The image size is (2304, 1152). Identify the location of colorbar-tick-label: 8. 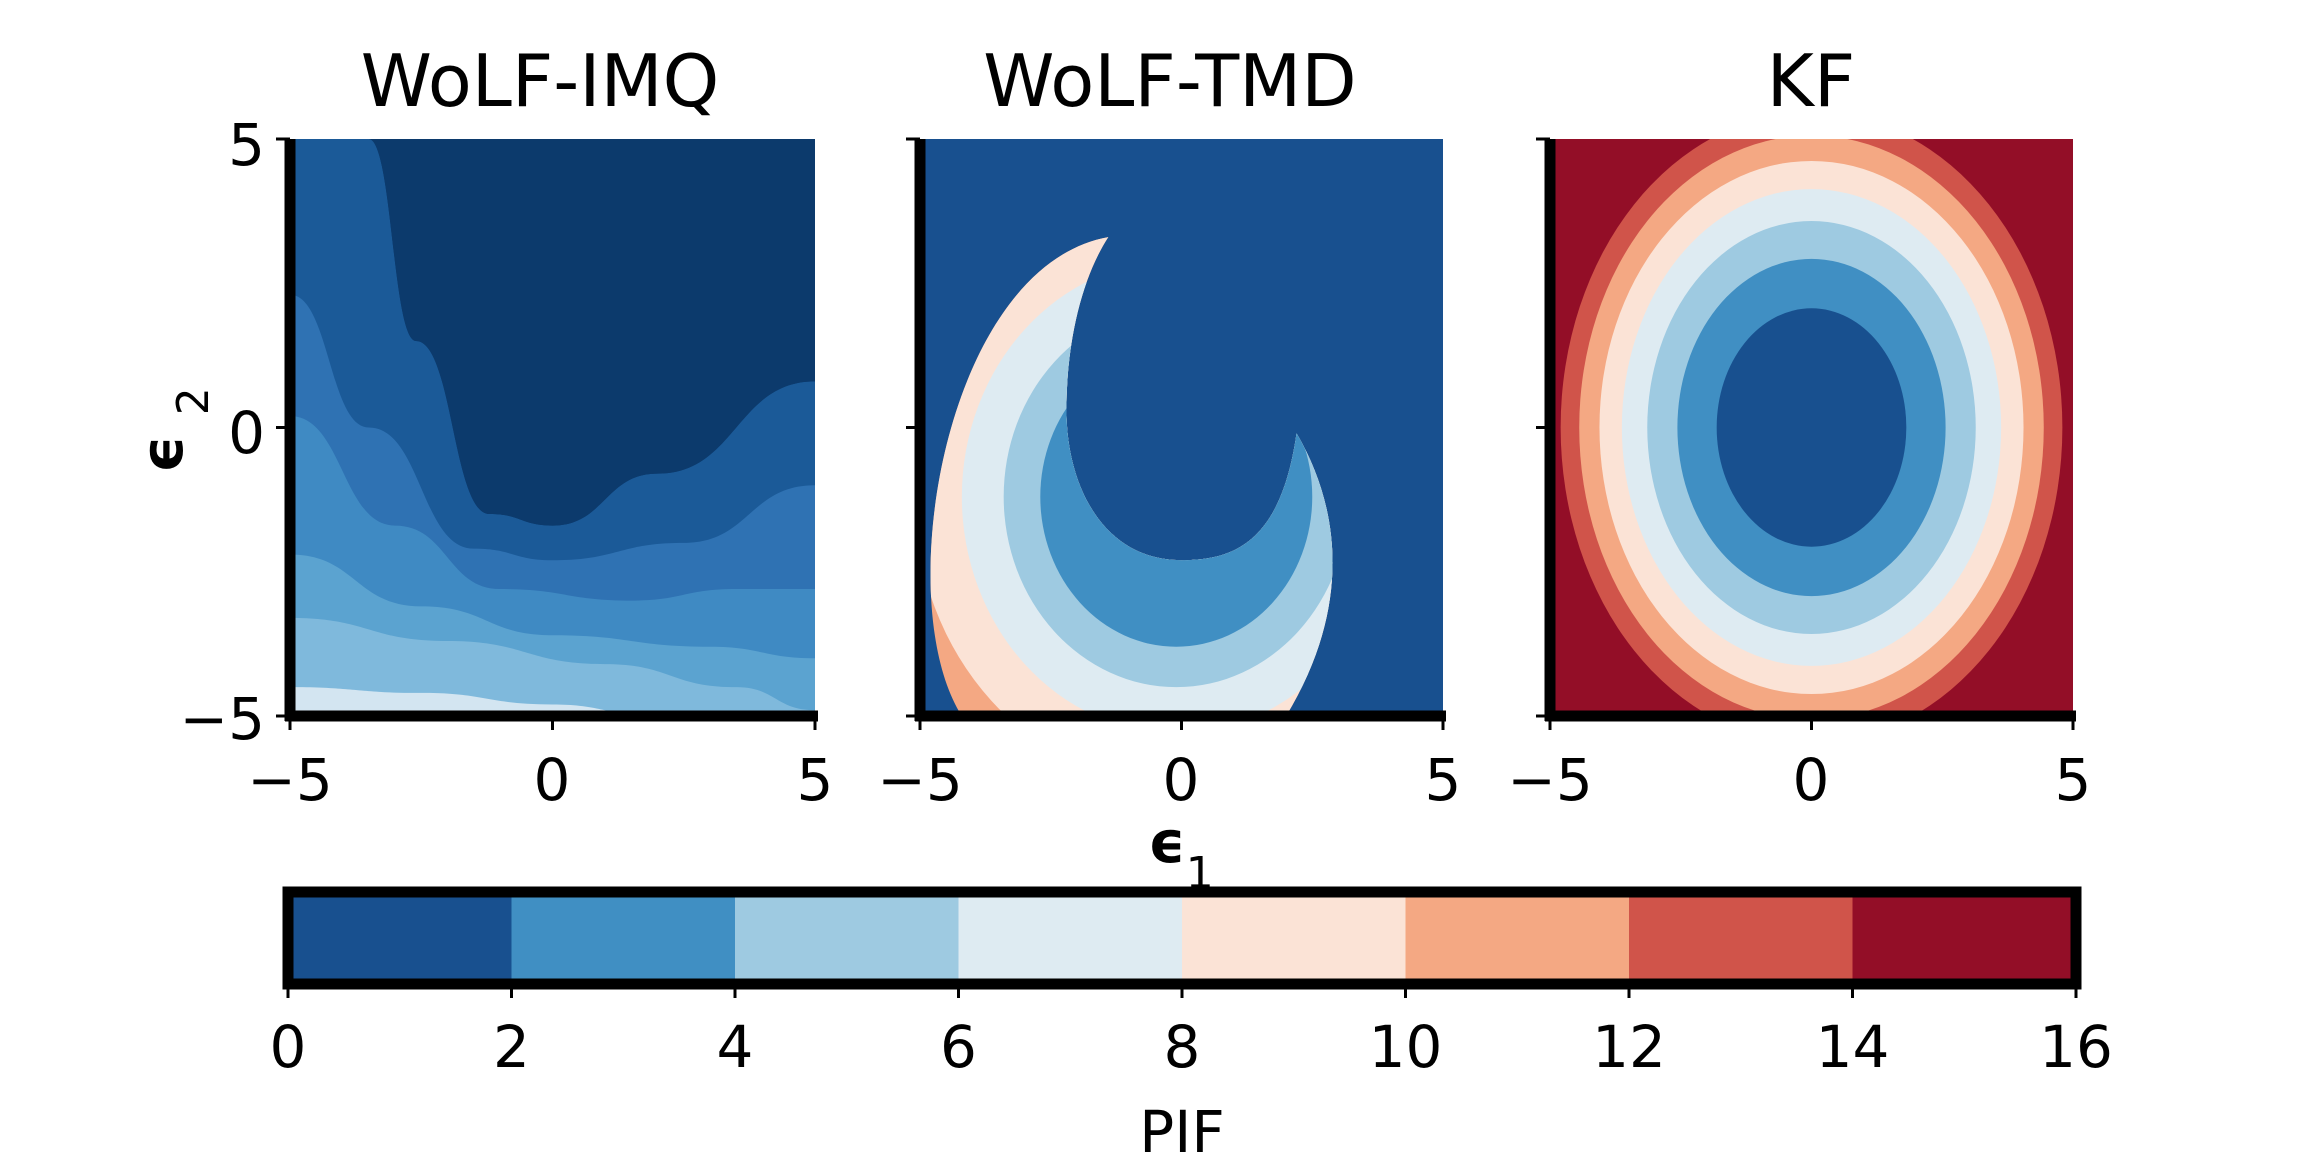
(1182, 1047).